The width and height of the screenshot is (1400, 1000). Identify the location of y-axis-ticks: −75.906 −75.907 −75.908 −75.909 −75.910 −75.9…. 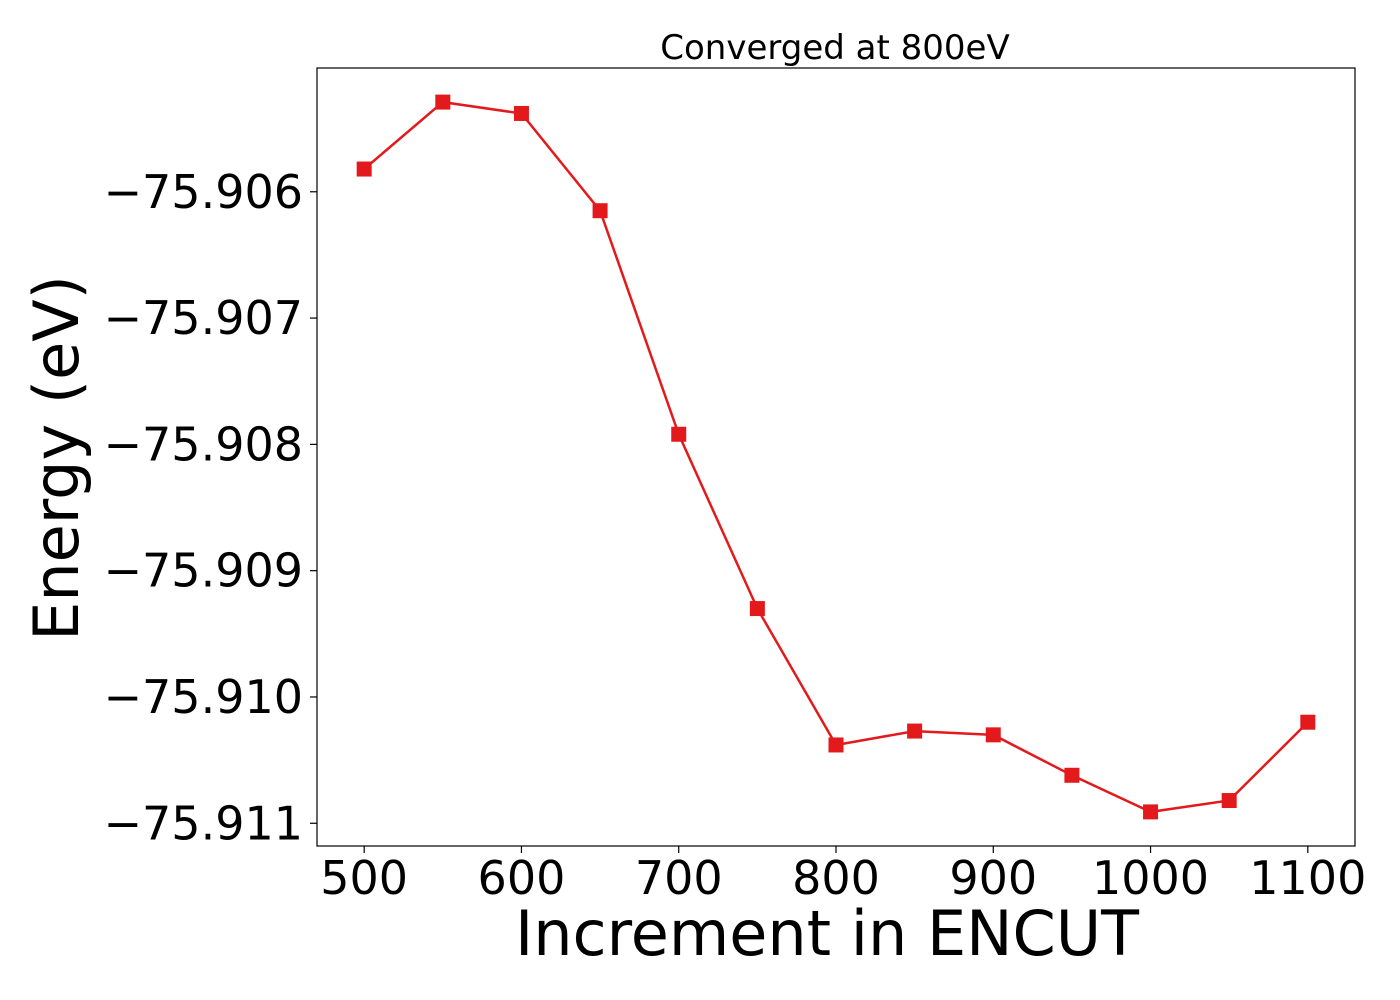
(210, 507).